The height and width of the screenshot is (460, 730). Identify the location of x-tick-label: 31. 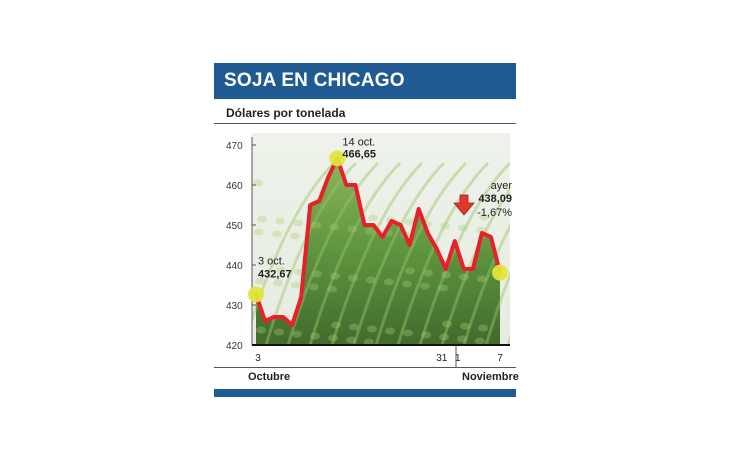
(442, 358).